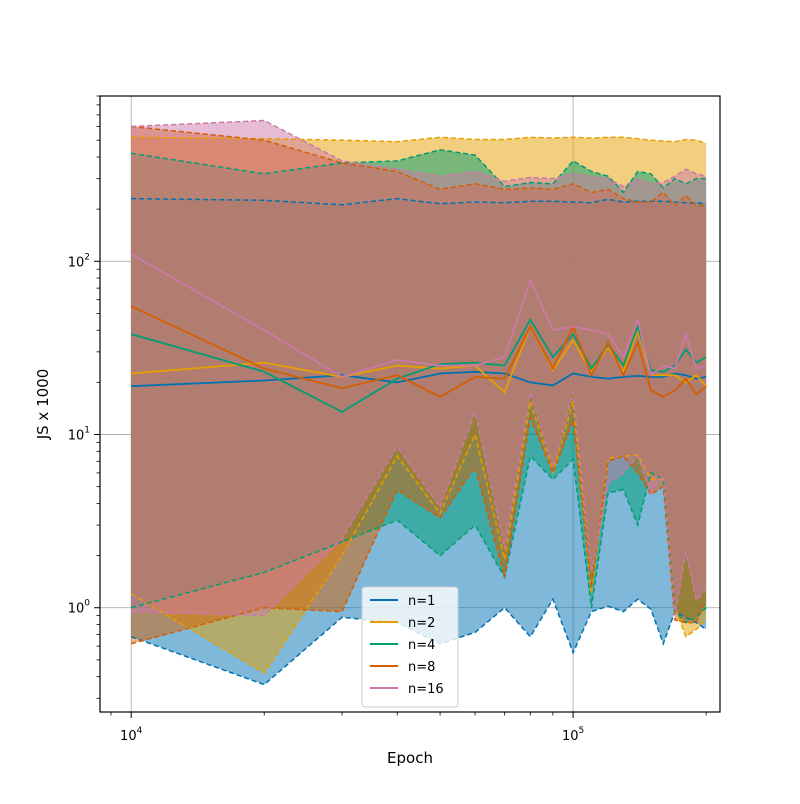 The height and width of the screenshot is (804, 800). Describe the element at coordinates (79, 261) in the screenshot. I see `y-tick-label: 10²` at that location.